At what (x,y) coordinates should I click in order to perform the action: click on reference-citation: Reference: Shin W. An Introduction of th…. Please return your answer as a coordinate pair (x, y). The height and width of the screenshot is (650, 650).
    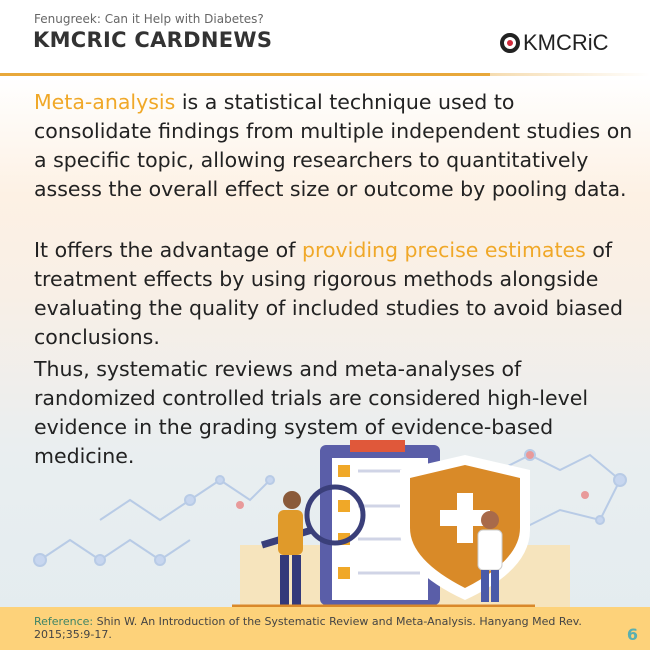
    Looking at the image, I should click on (314, 628).